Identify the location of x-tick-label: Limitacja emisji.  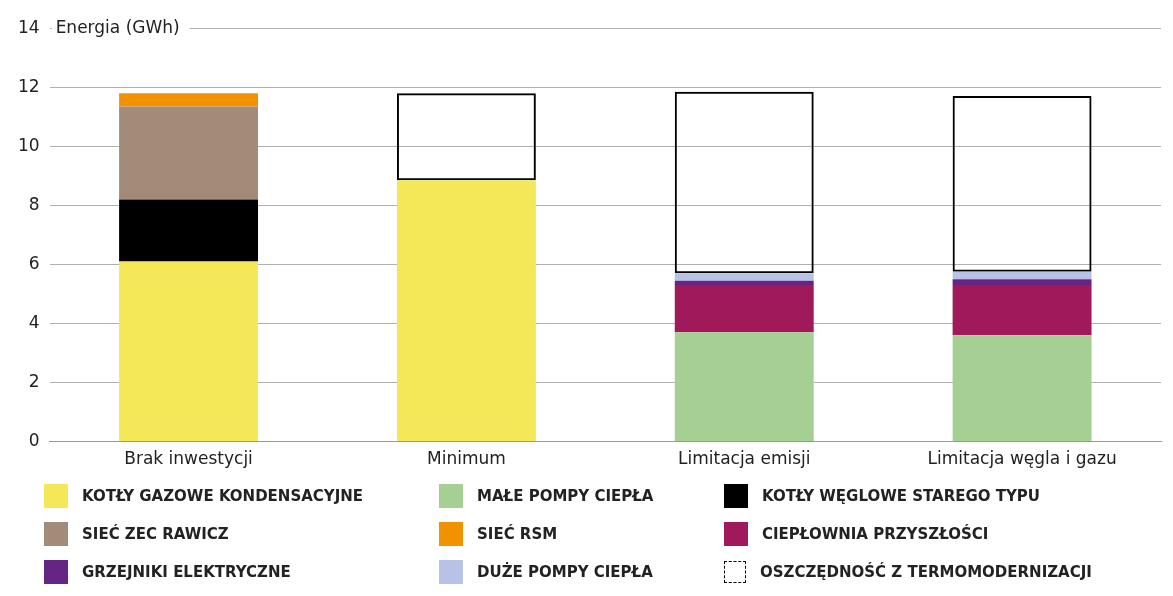
(744, 458).